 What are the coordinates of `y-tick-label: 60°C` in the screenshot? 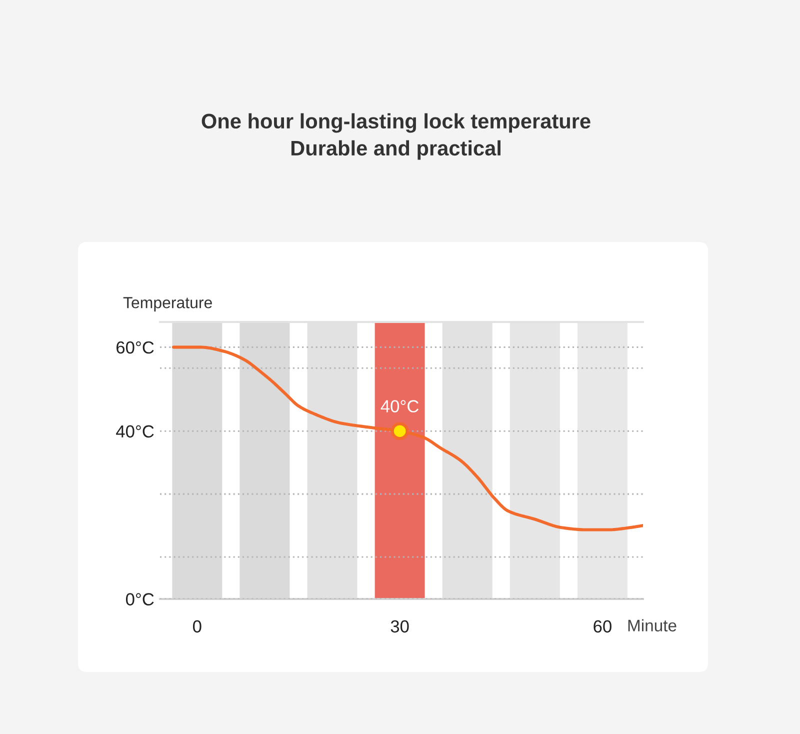 It's located at (135, 347).